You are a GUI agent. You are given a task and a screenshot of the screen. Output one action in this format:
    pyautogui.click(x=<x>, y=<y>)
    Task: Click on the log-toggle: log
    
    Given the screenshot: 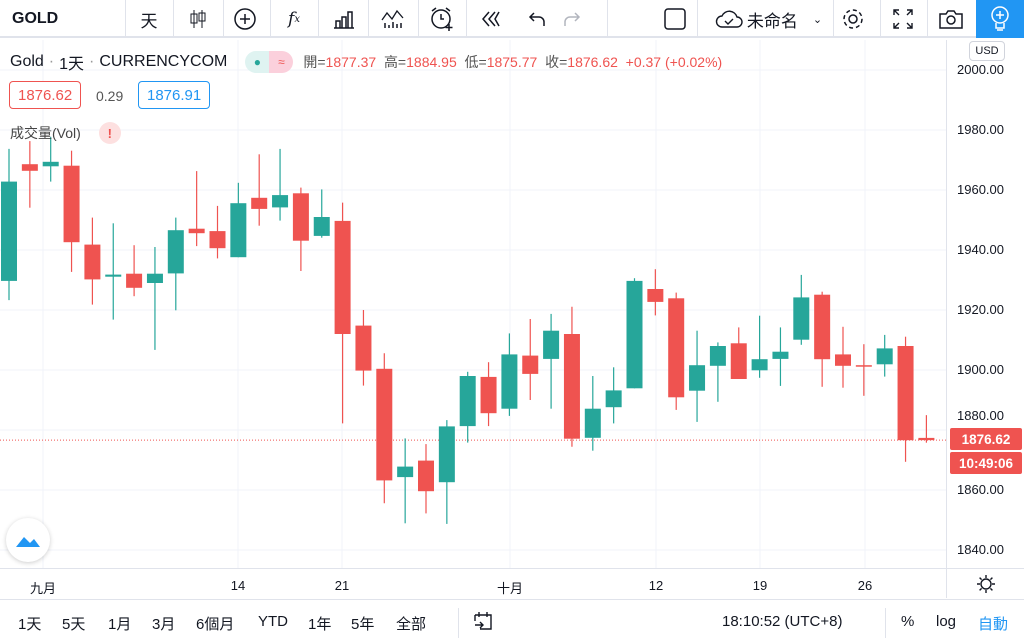 What is the action you would take?
    pyautogui.click(x=946, y=621)
    